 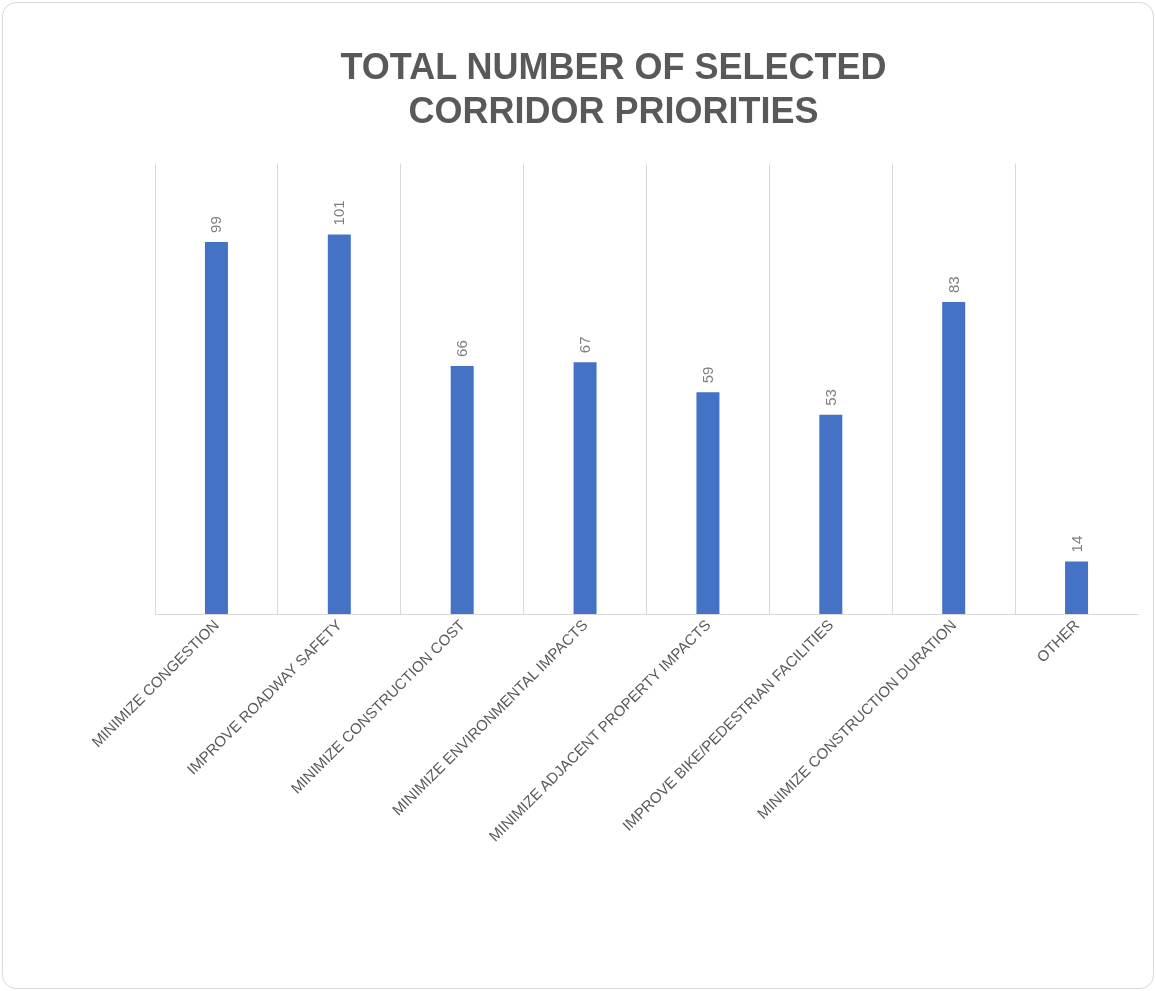 What do you see at coordinates (953, 285) in the screenshot?
I see `data-label: 83` at bounding box center [953, 285].